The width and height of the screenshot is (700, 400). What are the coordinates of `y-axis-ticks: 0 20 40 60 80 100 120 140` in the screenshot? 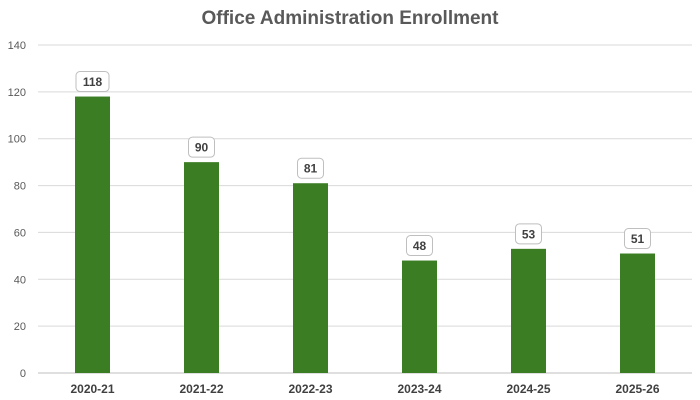 It's located at (17, 210).